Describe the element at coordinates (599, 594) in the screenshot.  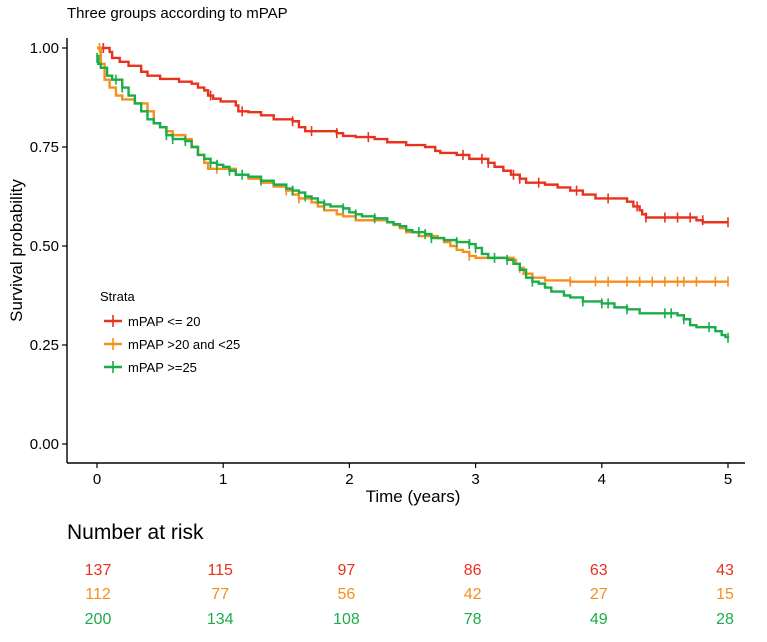
I see `risk-table-cell: 27` at that location.